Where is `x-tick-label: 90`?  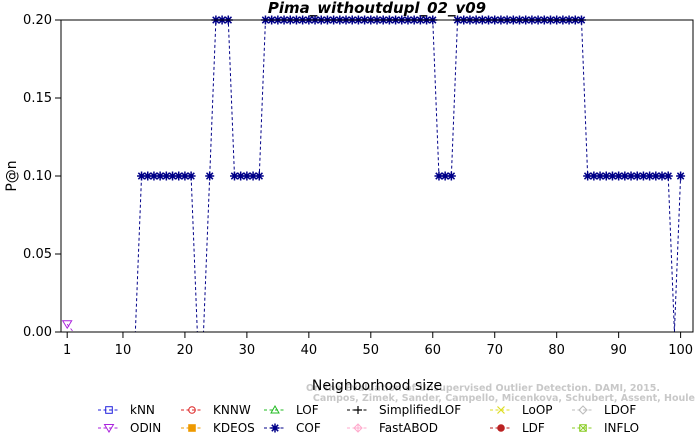 x-tick-label: 90 is located at coordinates (618, 350).